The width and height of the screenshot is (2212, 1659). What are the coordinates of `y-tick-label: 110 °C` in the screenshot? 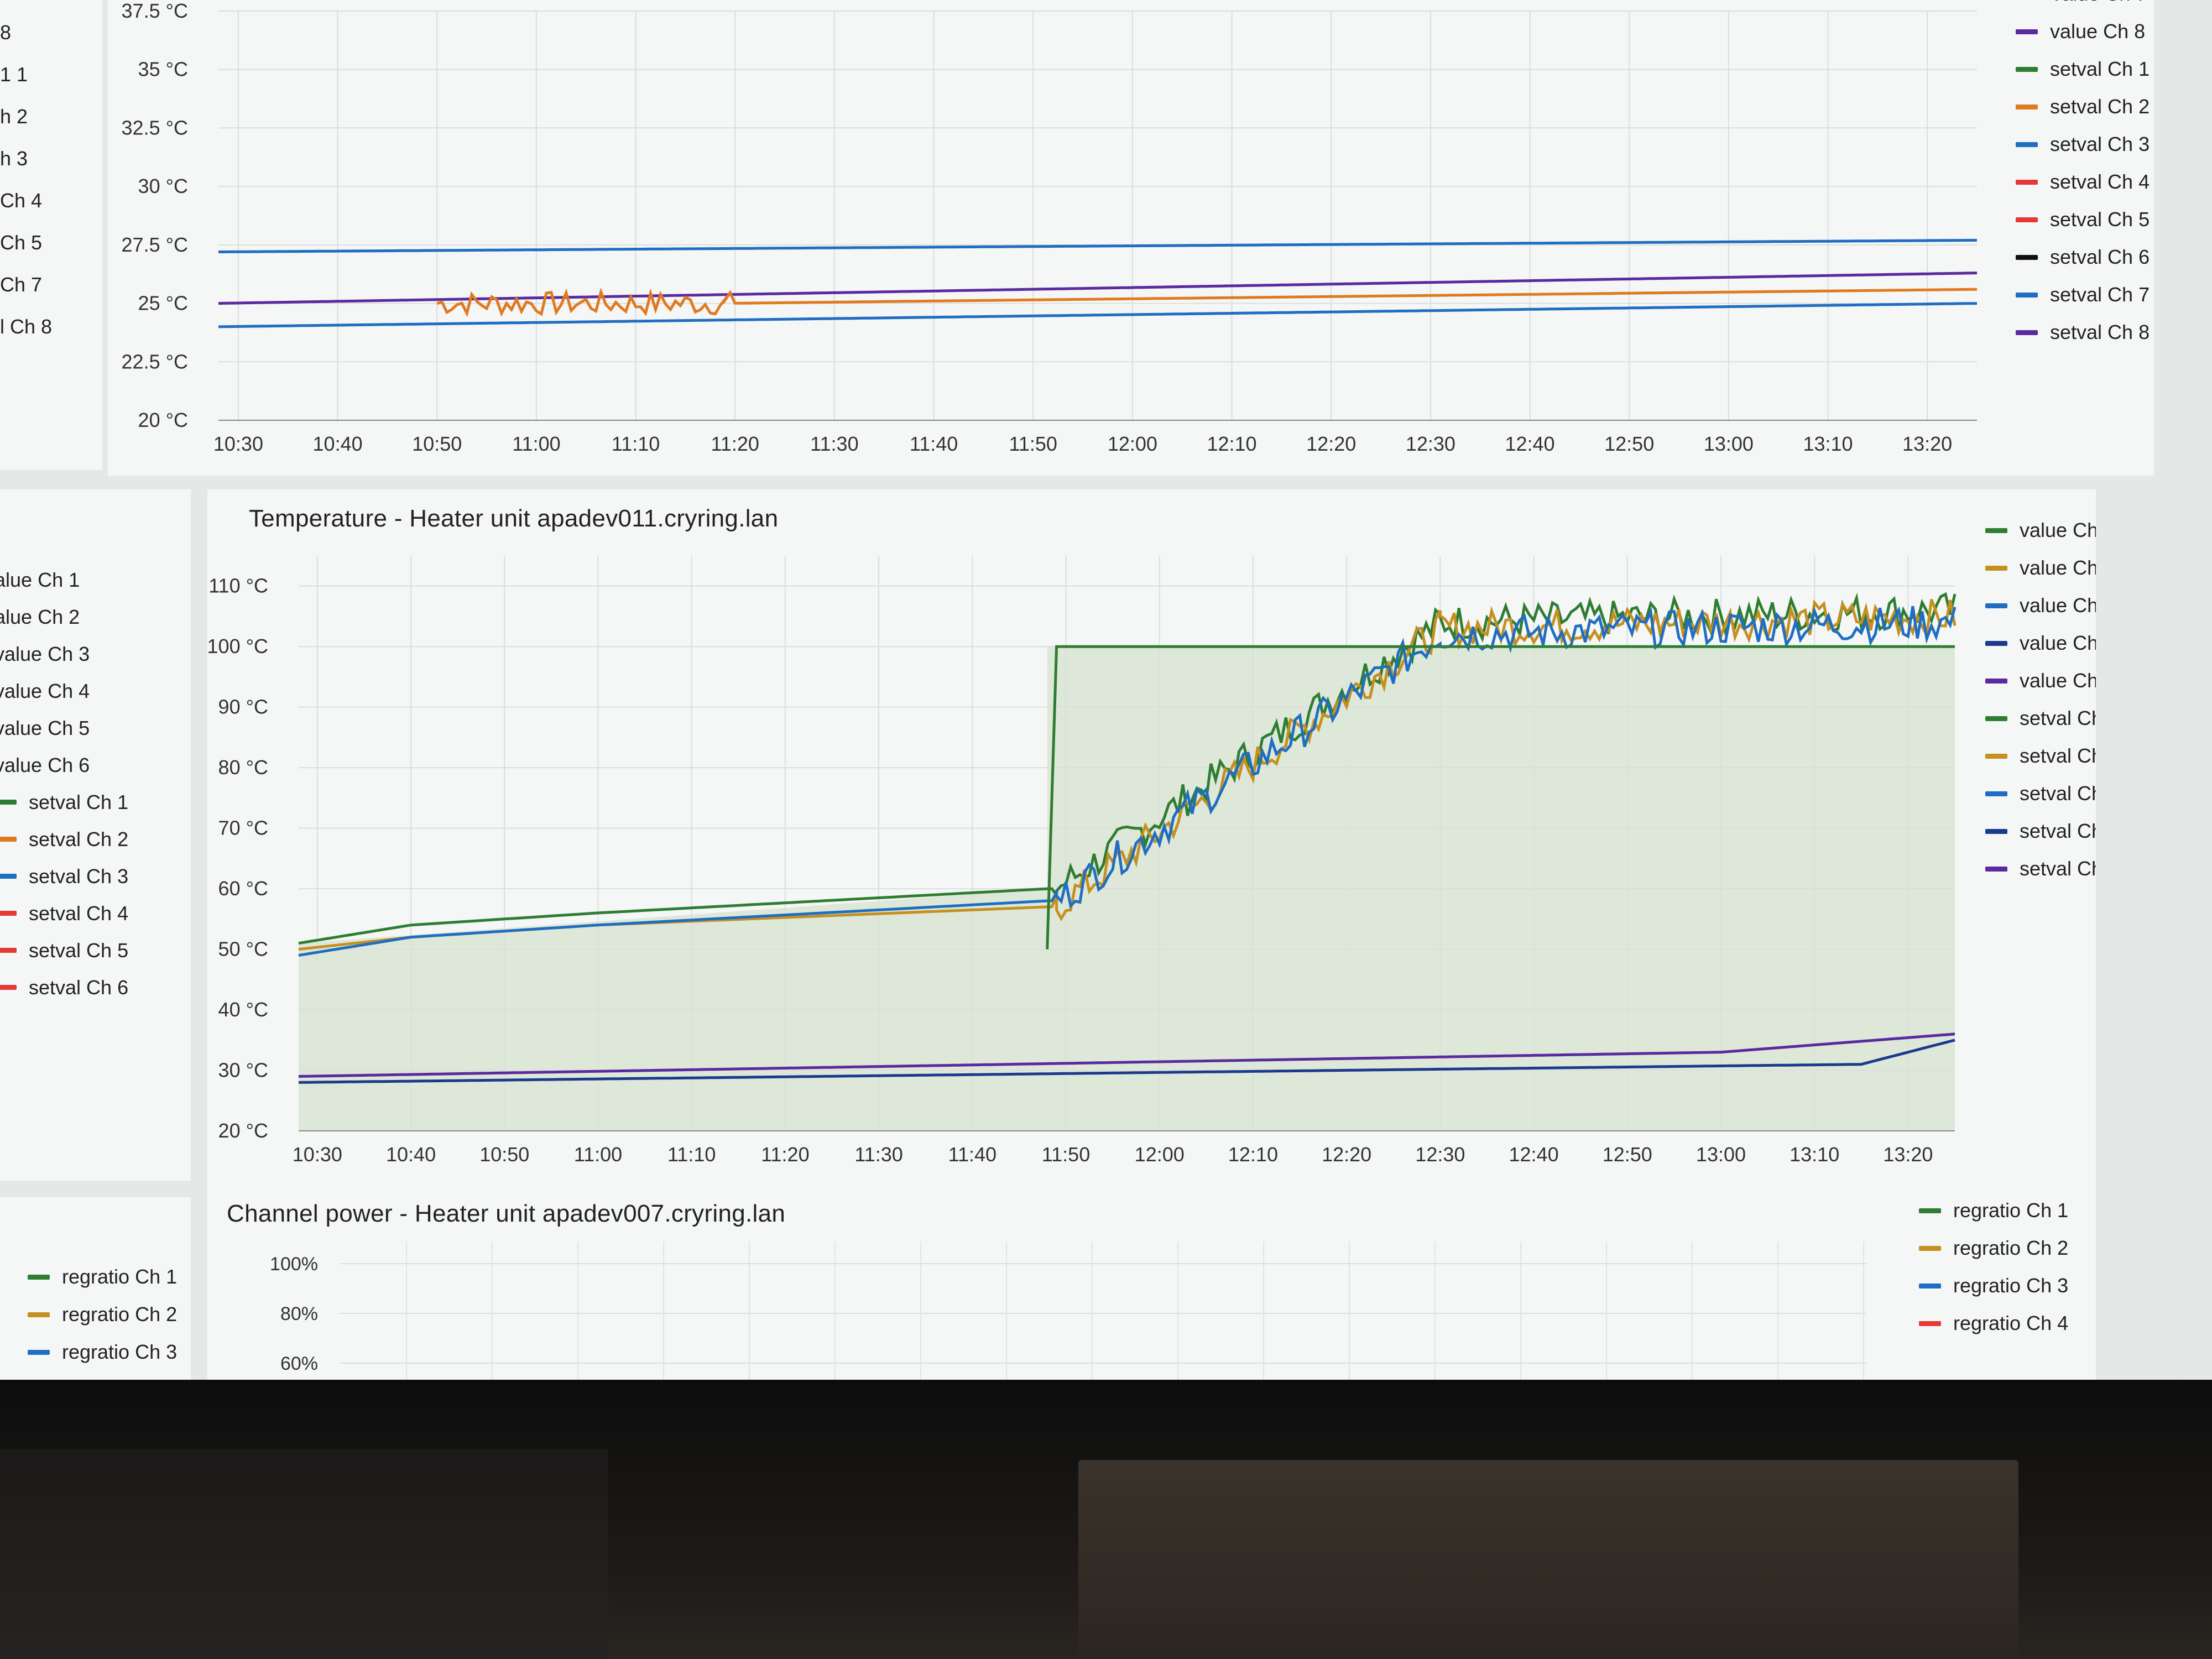 It's located at (238, 586).